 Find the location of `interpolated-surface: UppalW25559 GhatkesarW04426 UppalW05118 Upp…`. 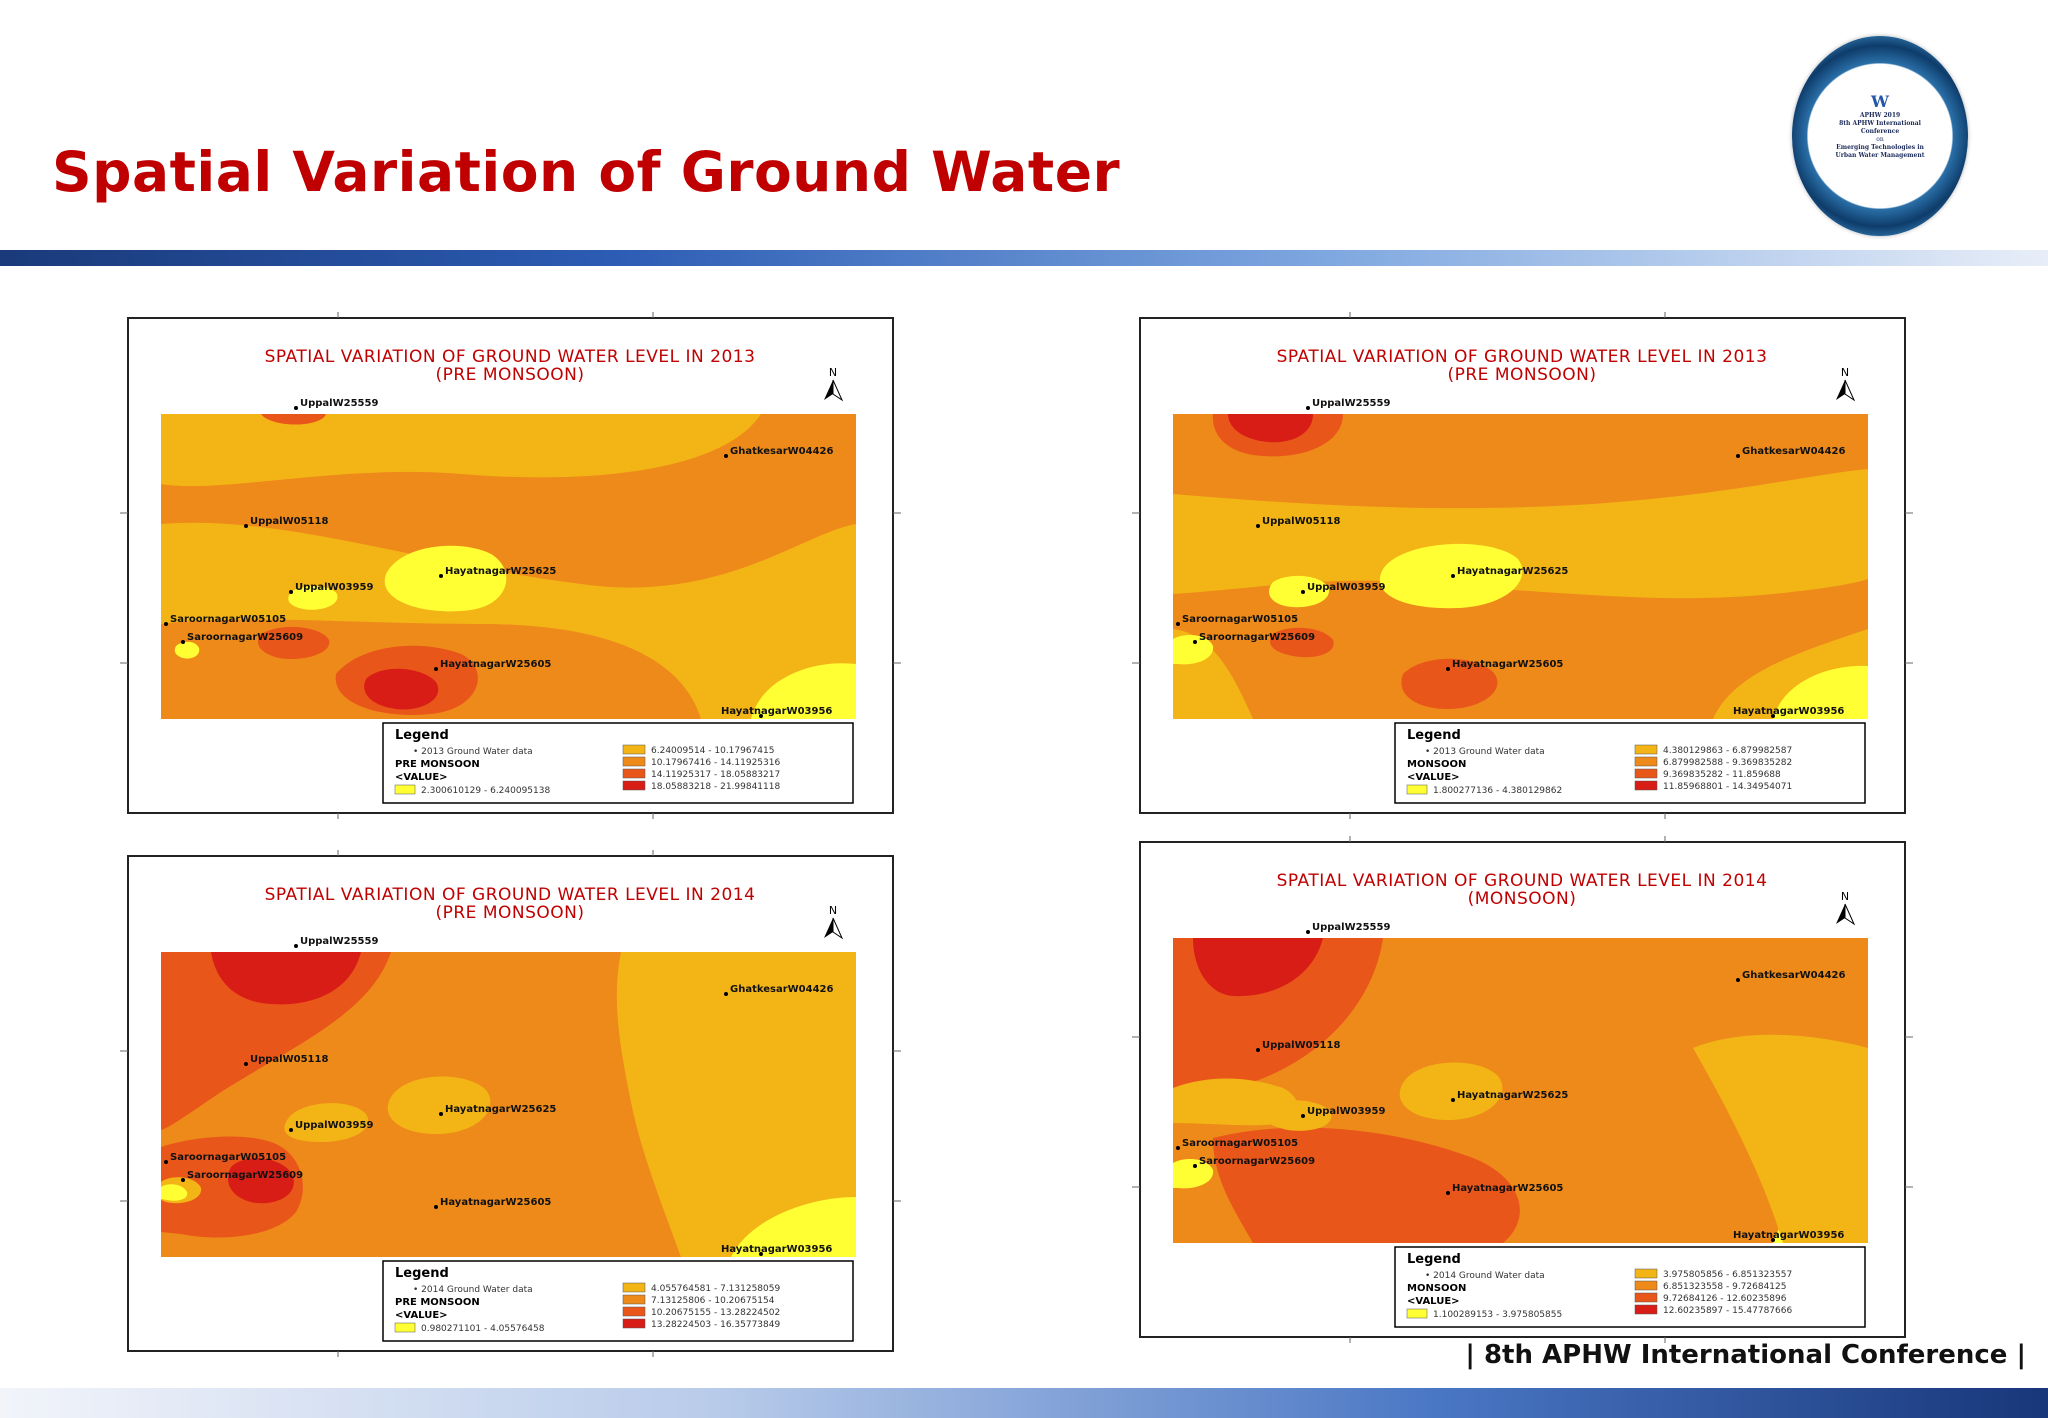

interpolated-surface: UppalW25559 GhatkesarW04426 UppalW05118 Upp… is located at coordinates (508, 1096).